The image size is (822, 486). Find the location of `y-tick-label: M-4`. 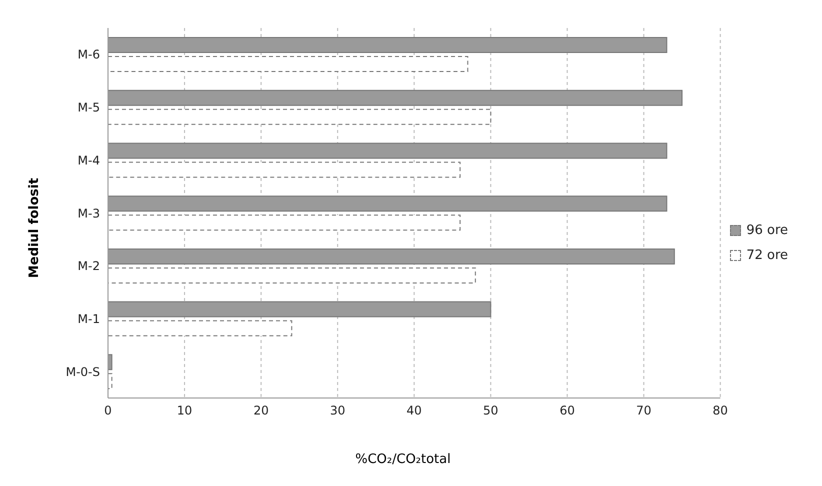

y-tick-label: M-4 is located at coordinates (89, 160).